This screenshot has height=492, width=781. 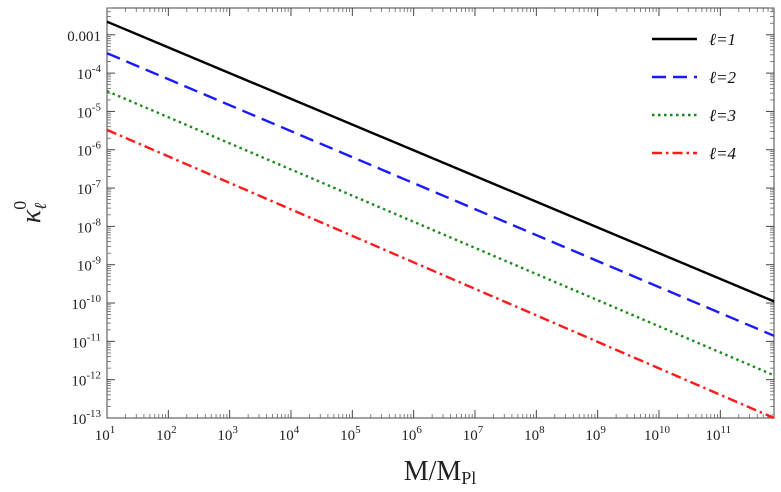 What do you see at coordinates (89, 188) in the screenshot?
I see `y-tick-label: 10⁻⁷` at bounding box center [89, 188].